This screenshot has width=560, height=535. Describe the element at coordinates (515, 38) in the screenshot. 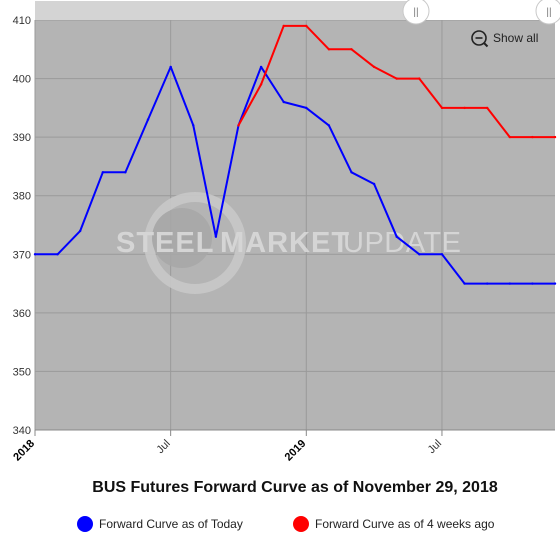

I see `show-all-label: Show all` at that location.